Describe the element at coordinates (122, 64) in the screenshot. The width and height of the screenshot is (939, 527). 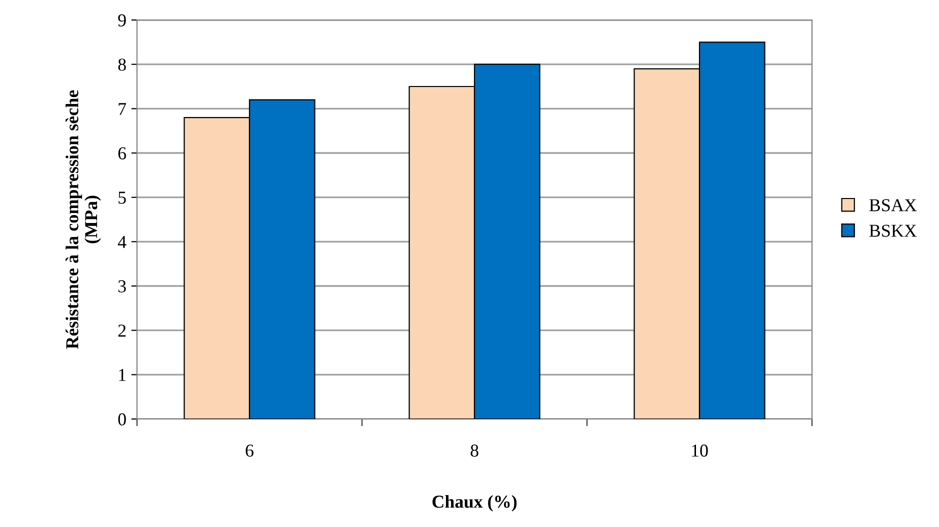
I see `y-tick-label: 8` at that location.